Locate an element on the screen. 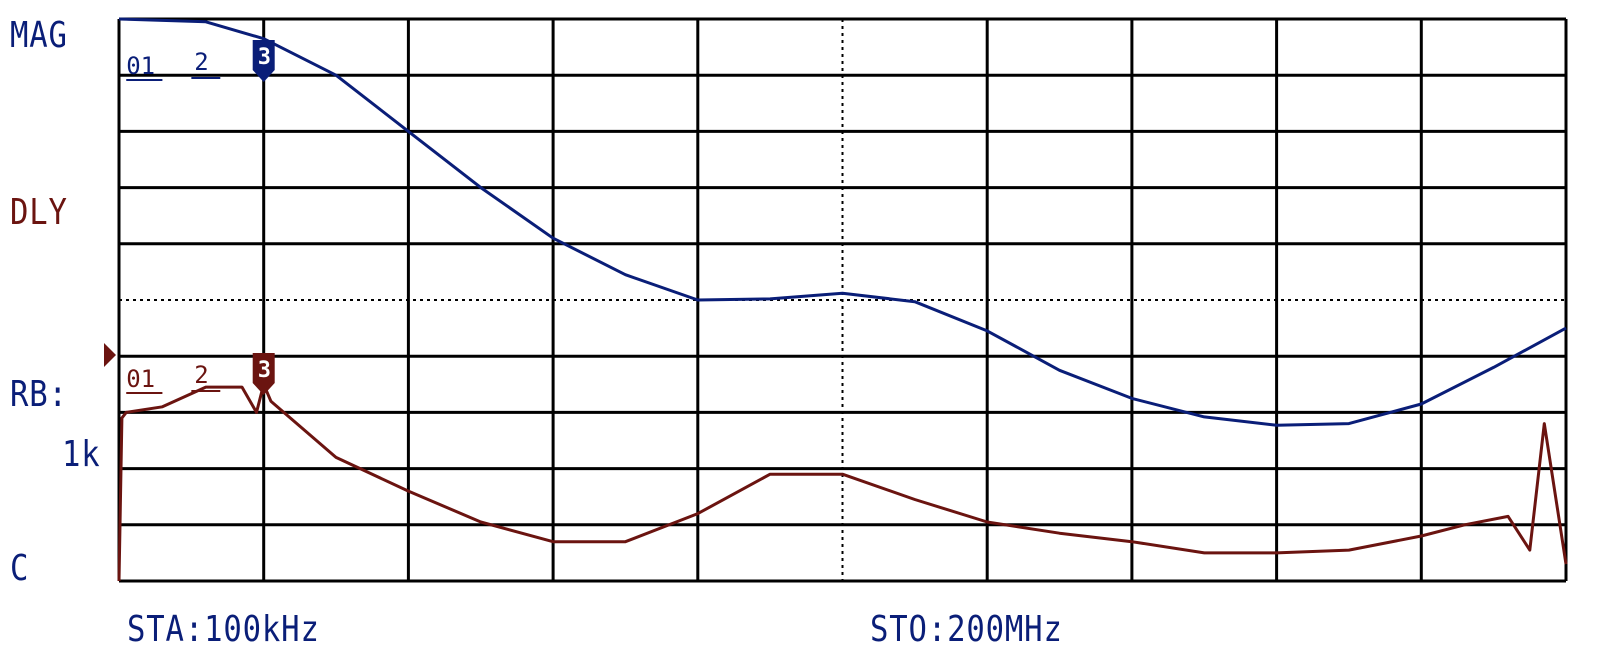  mag-marker-3-label: 3 is located at coordinates (264, 57).